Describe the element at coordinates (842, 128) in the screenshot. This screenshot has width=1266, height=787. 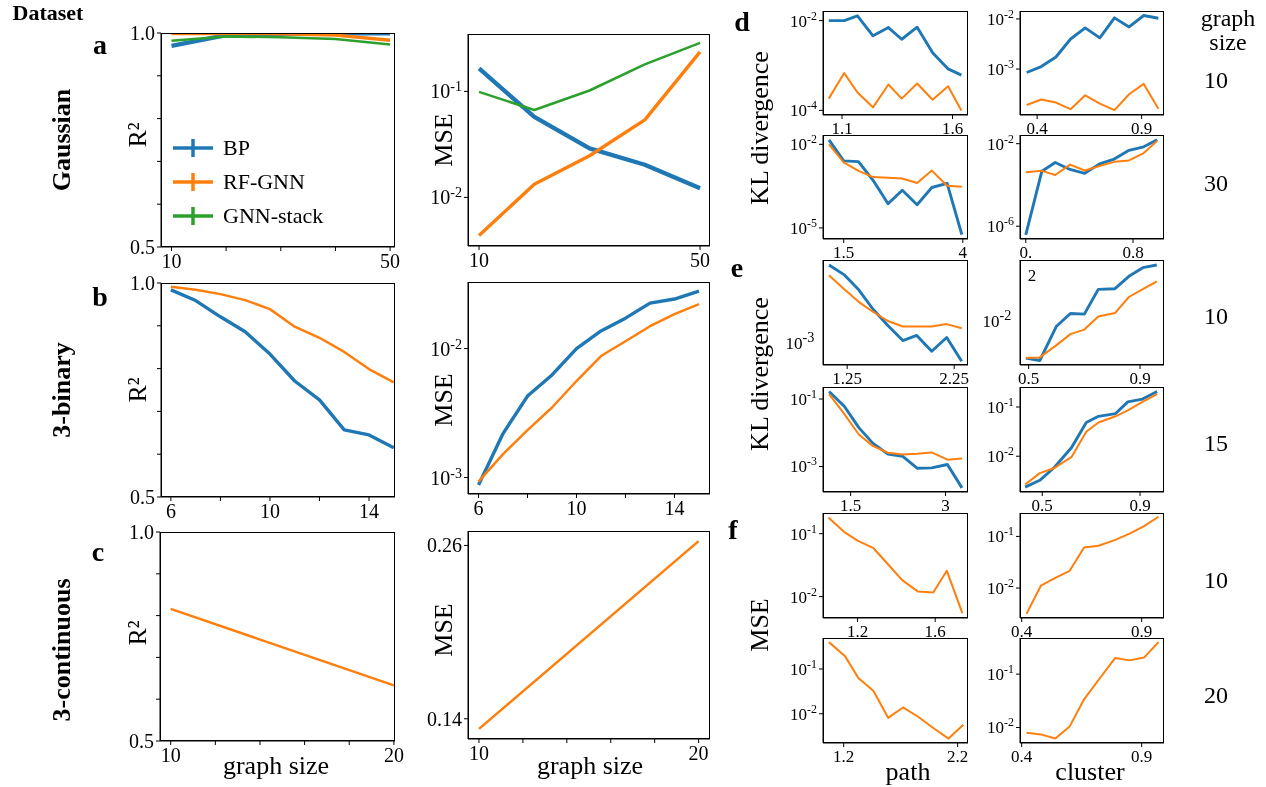
I see `x-tick-label: 1.1` at that location.